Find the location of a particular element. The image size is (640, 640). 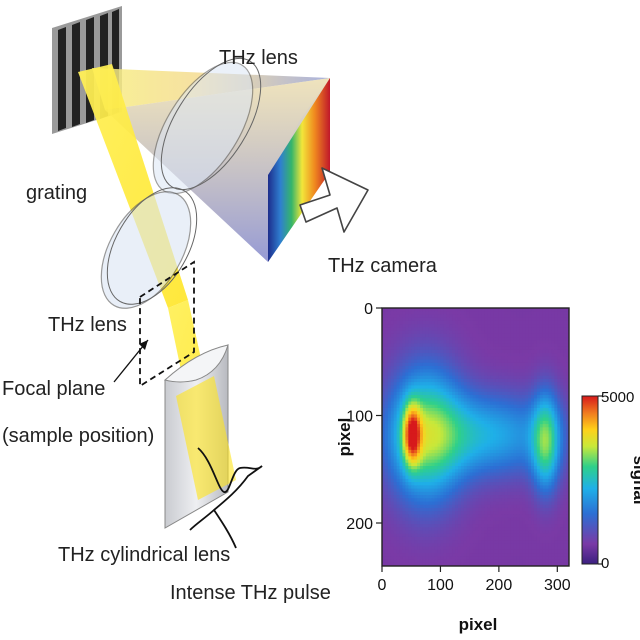

label-cylindrical-lens: THz cylindrical lens is located at coordinates (144, 555).